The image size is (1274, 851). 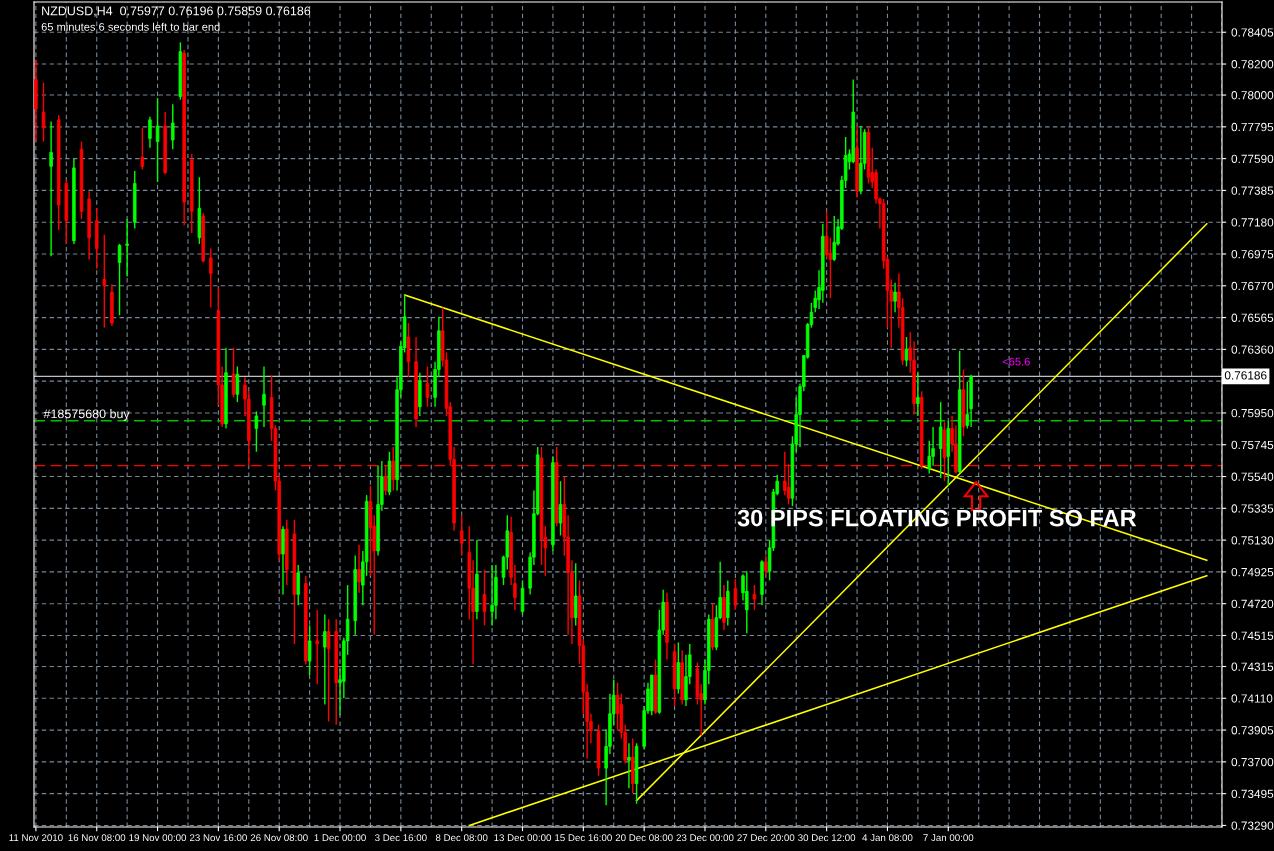 What do you see at coordinates (1252, 635) in the screenshot?
I see `y-tick-label: 0.74515` at bounding box center [1252, 635].